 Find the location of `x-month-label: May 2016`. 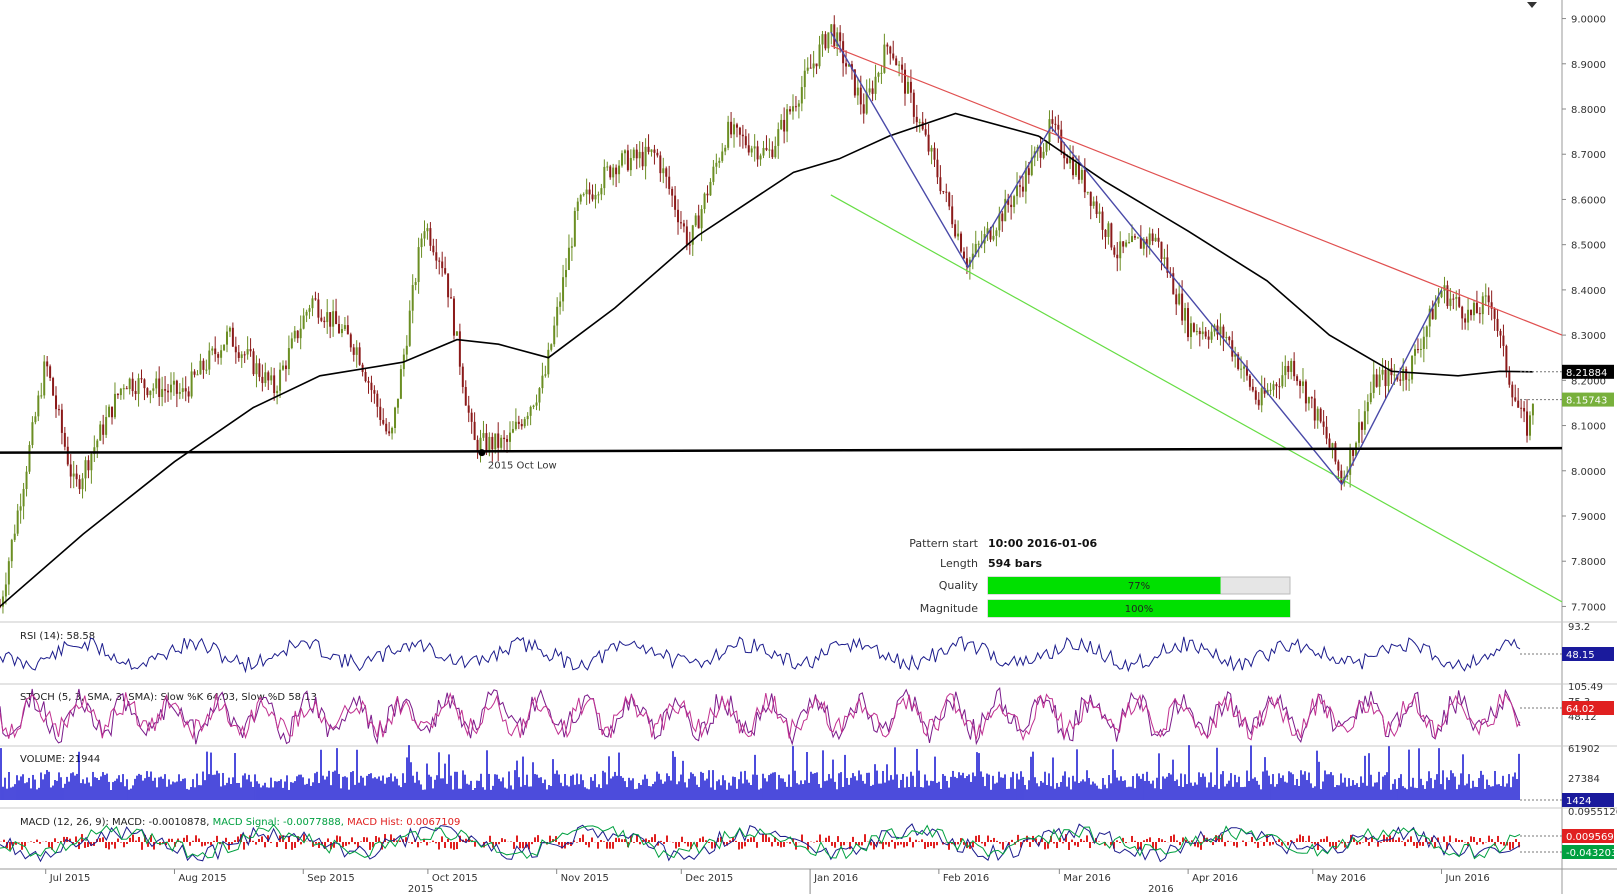

x-month-label: May 2016 is located at coordinates (1341, 878).